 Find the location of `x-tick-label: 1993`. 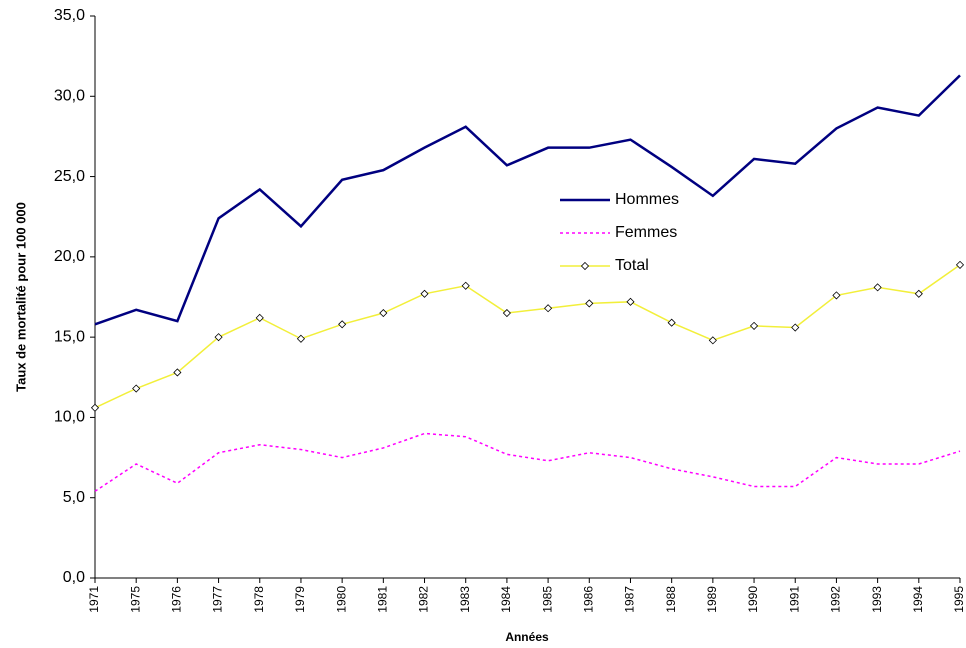

x-tick-label: 1993 is located at coordinates (877, 599).